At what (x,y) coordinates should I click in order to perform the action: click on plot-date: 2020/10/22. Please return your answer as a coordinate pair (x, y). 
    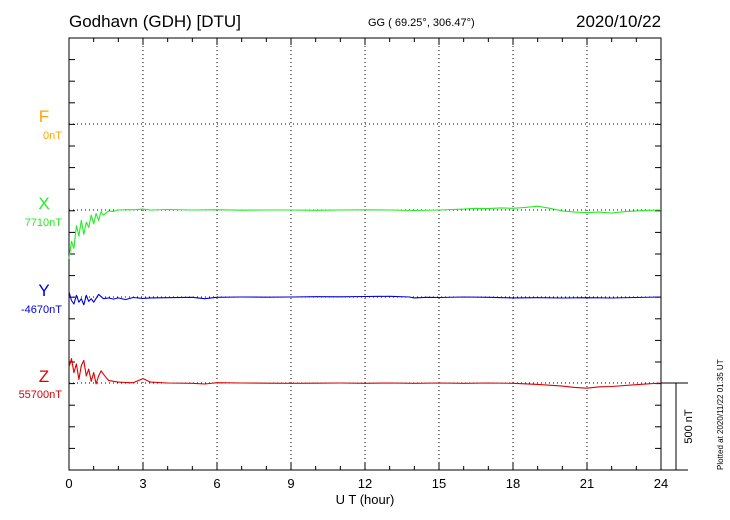
    Looking at the image, I should click on (619, 21).